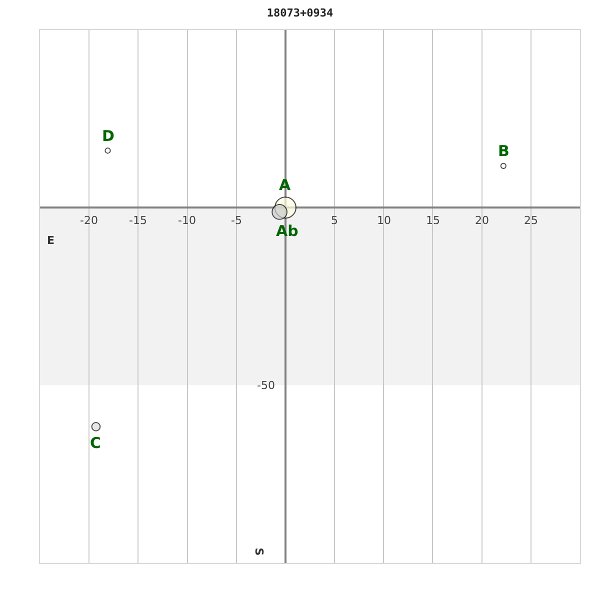  Describe the element at coordinates (300, 13) in the screenshot. I see `chart-title: 18073+0934` at that location.